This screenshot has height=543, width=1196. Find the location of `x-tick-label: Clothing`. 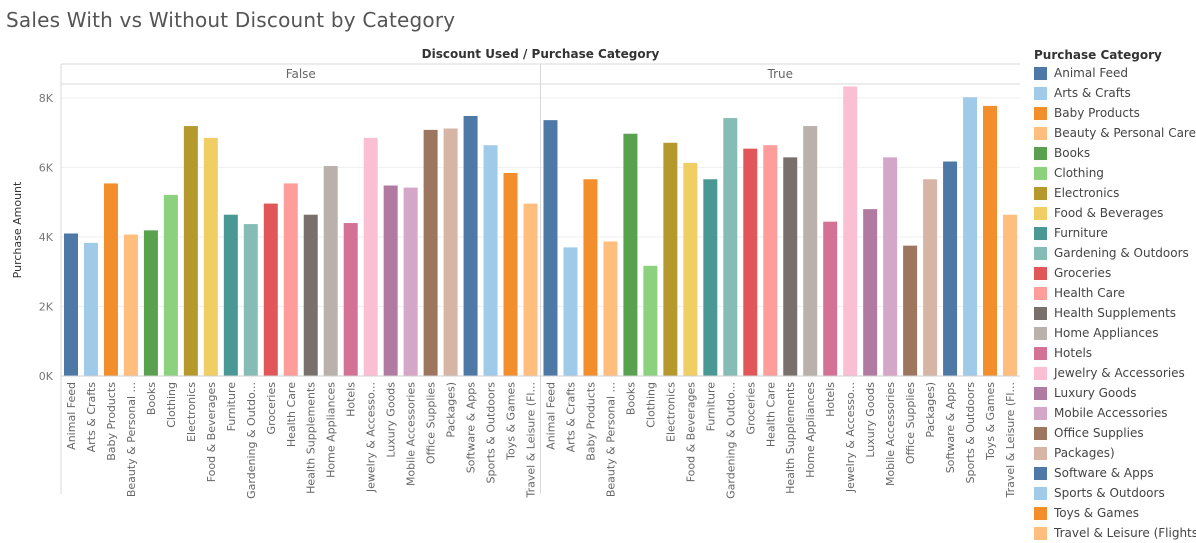

x-tick-label: Clothing is located at coordinates (650, 405).